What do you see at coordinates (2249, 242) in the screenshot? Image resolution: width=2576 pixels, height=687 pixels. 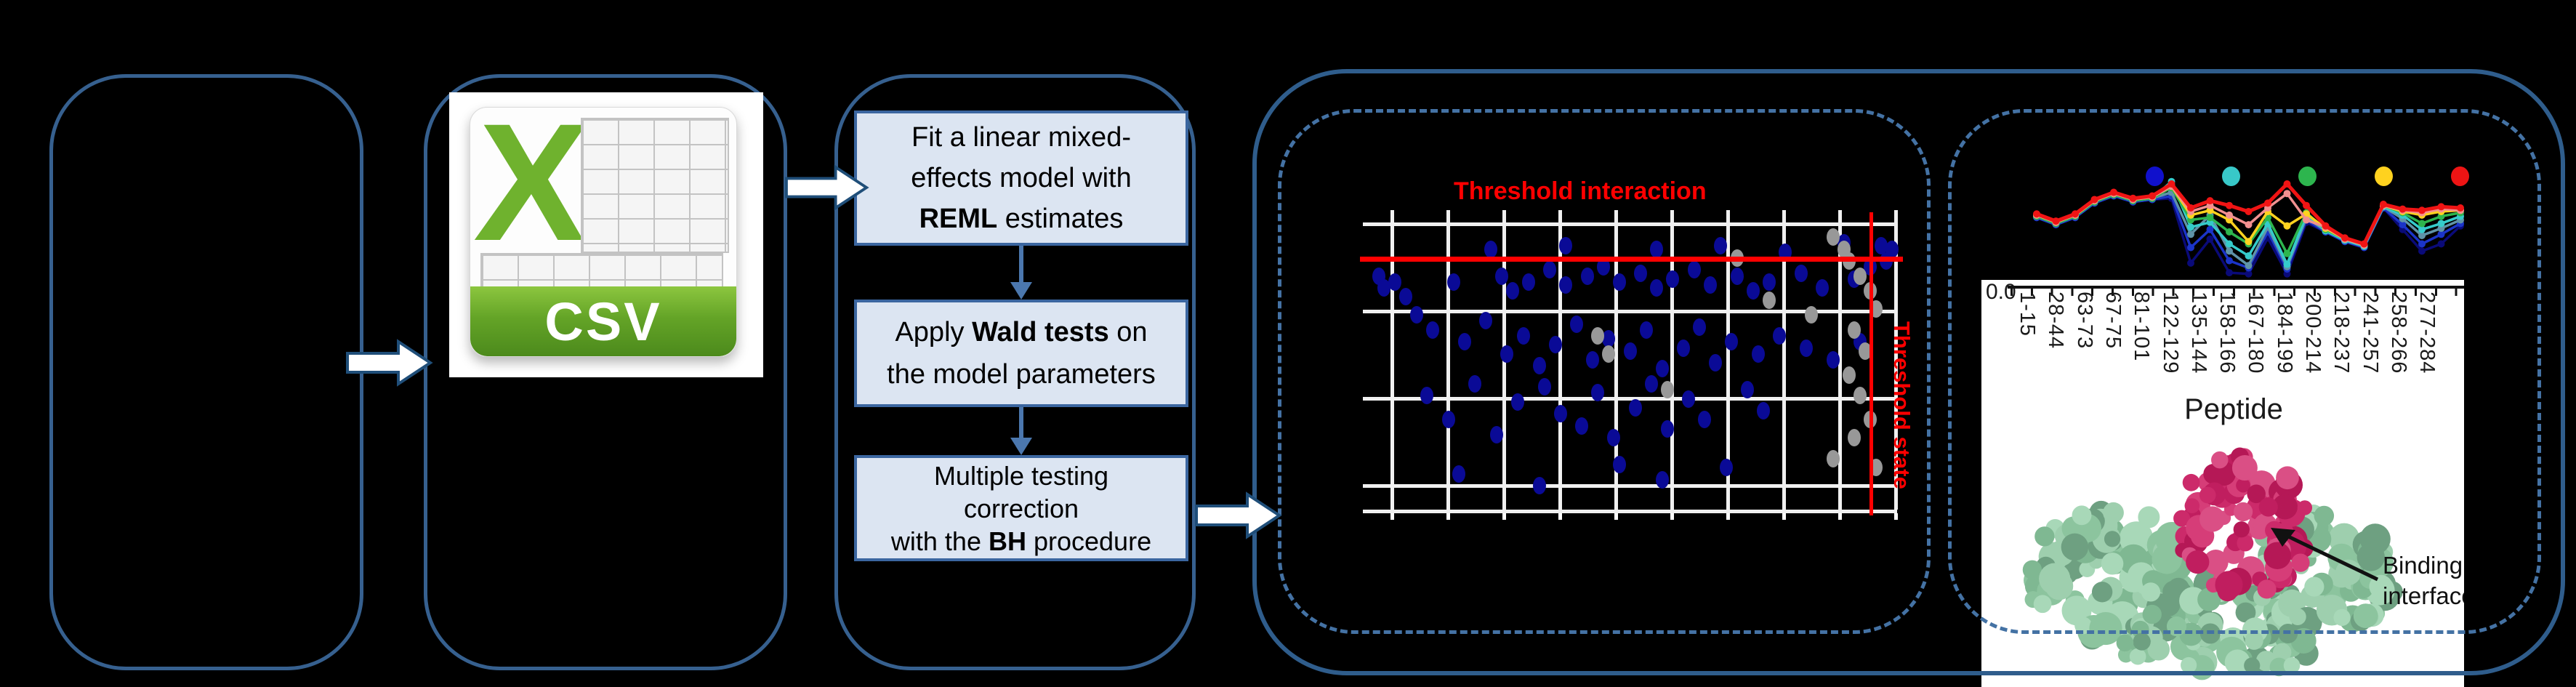 I see `marker-t6` at bounding box center [2249, 242].